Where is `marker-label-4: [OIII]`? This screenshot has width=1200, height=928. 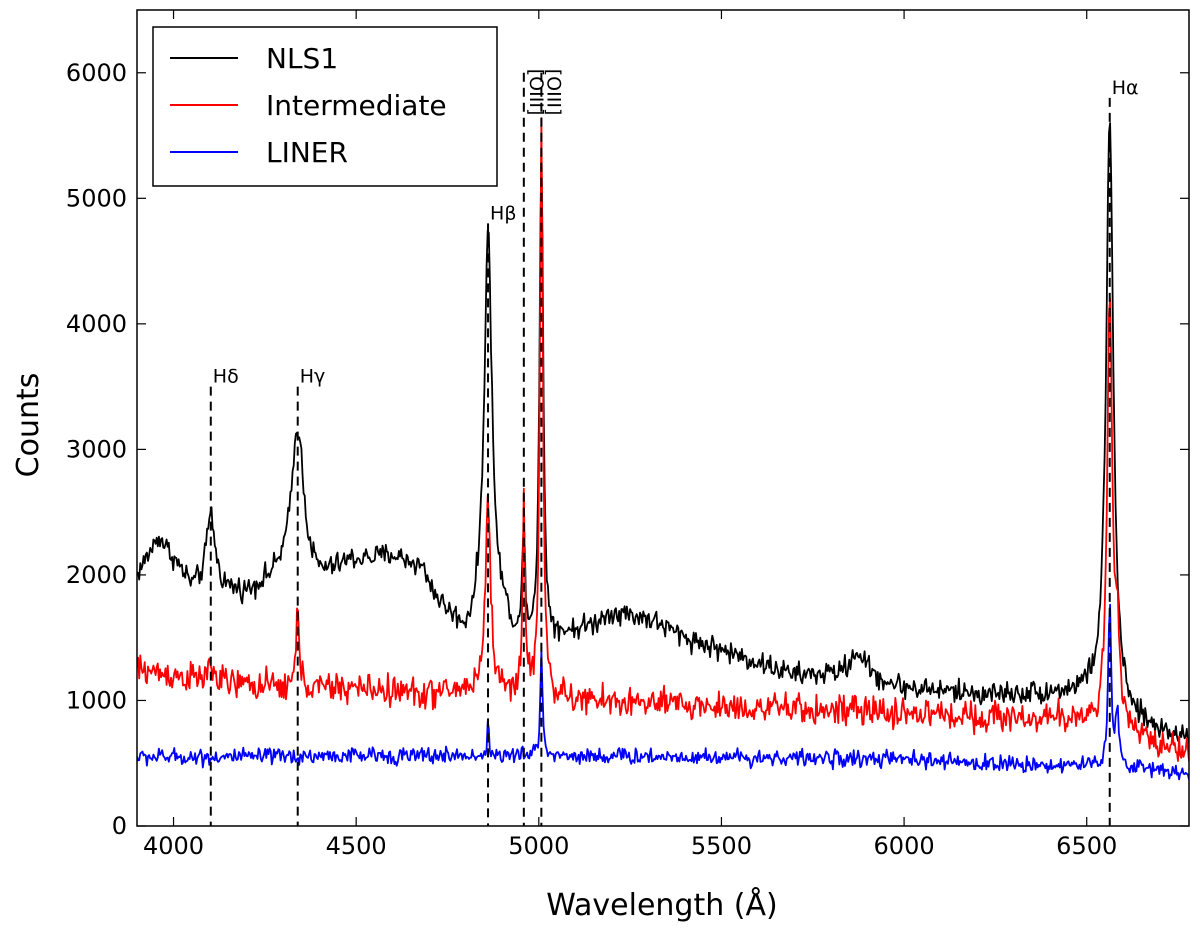
marker-label-4: [OIII] is located at coordinates (553, 92).